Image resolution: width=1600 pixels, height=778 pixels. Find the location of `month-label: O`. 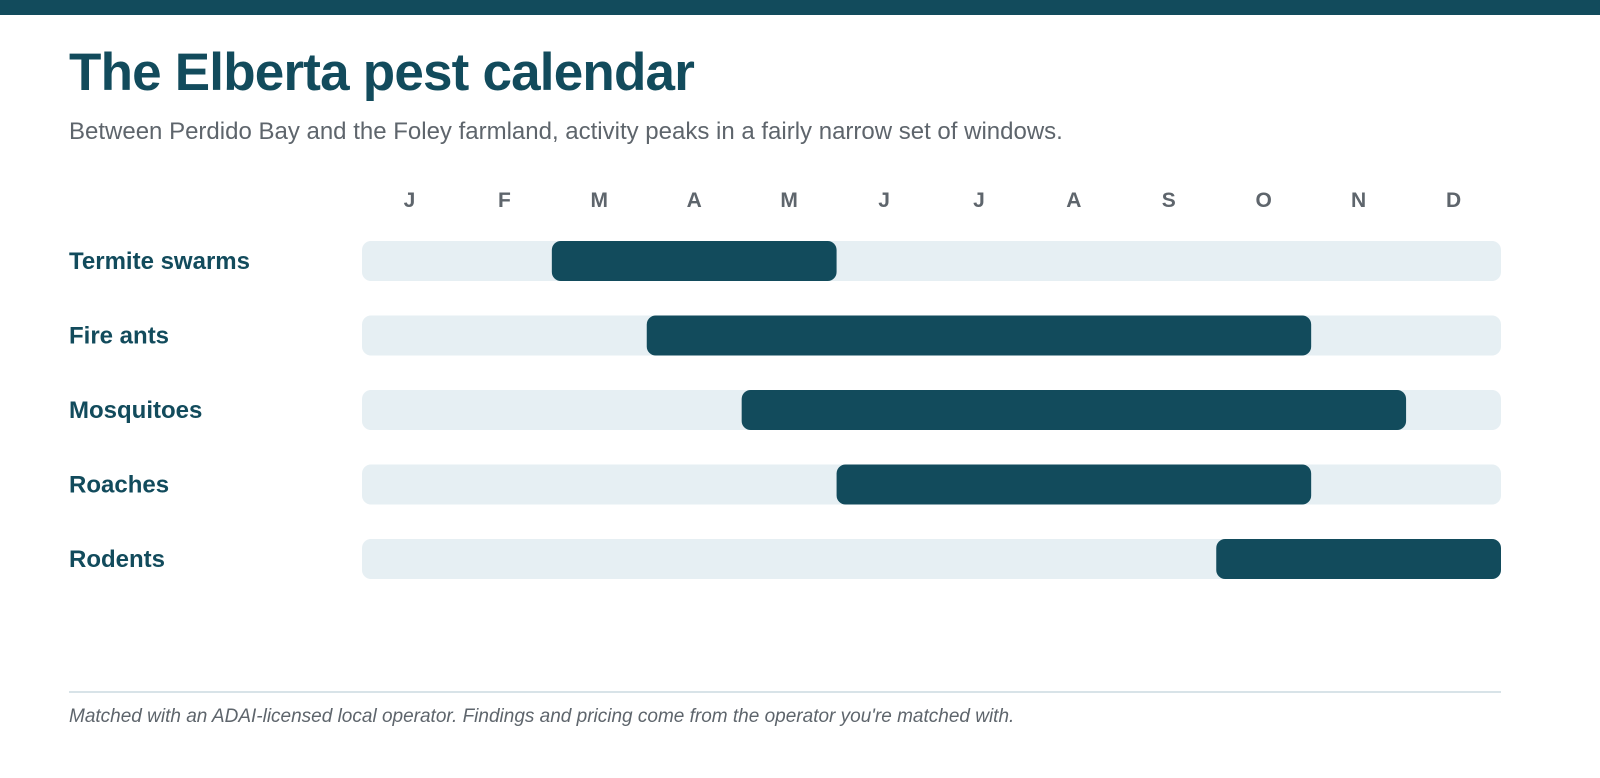

month-label: O is located at coordinates (1264, 200).